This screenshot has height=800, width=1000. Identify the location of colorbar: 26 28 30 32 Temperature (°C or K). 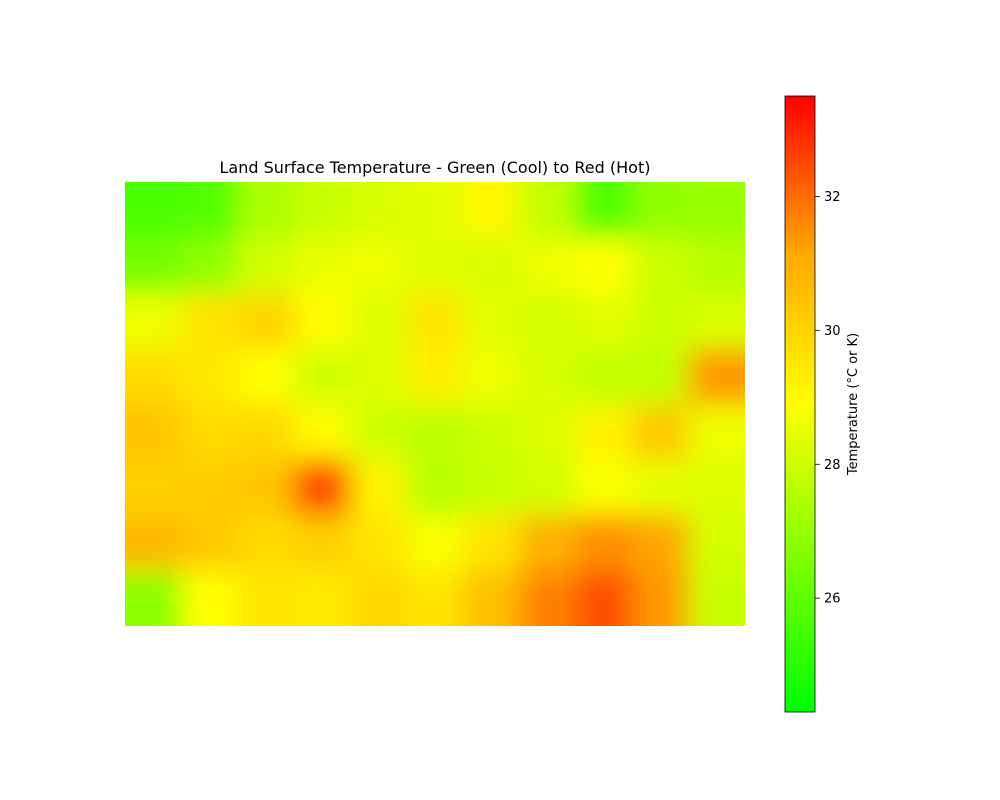
(822, 404).